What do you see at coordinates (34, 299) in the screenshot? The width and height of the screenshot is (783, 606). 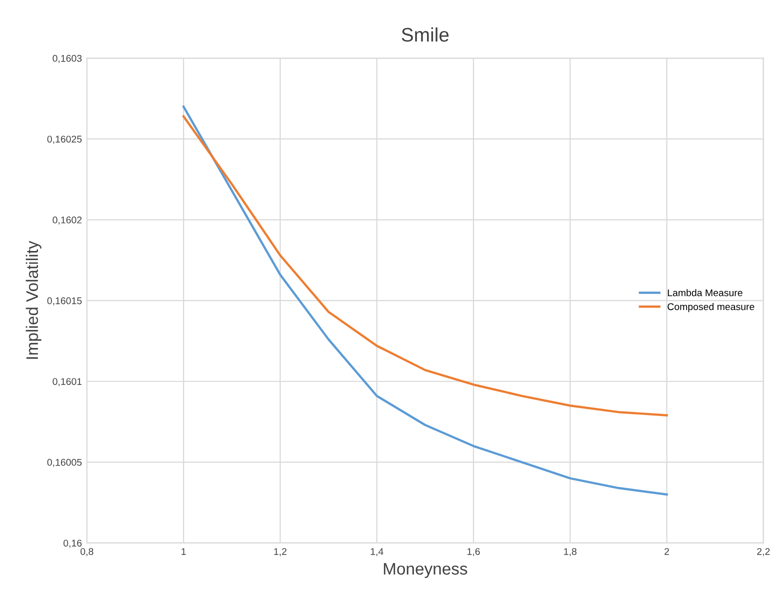 I see `y-axis-title: Implied Volatility` at bounding box center [34, 299].